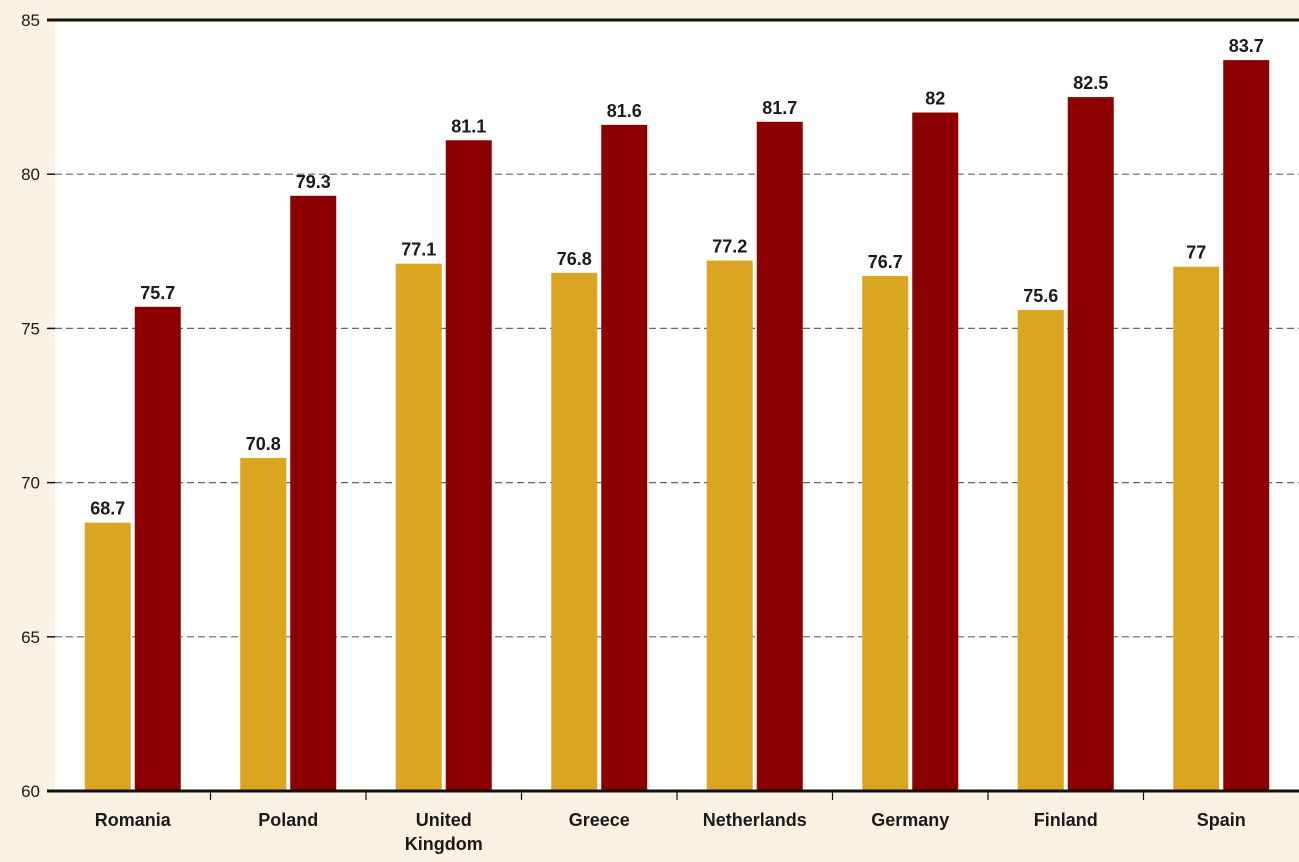 The image size is (1299, 862). I want to click on data-label: 82, so click(935, 99).